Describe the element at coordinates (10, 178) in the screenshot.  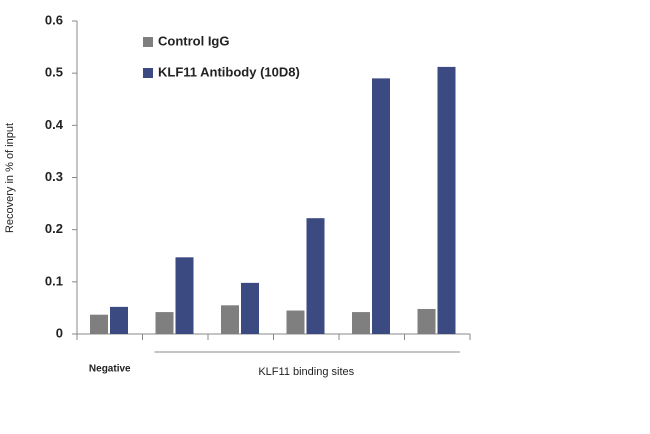
I see `y-axis-label: Recovery in % of input` at that location.